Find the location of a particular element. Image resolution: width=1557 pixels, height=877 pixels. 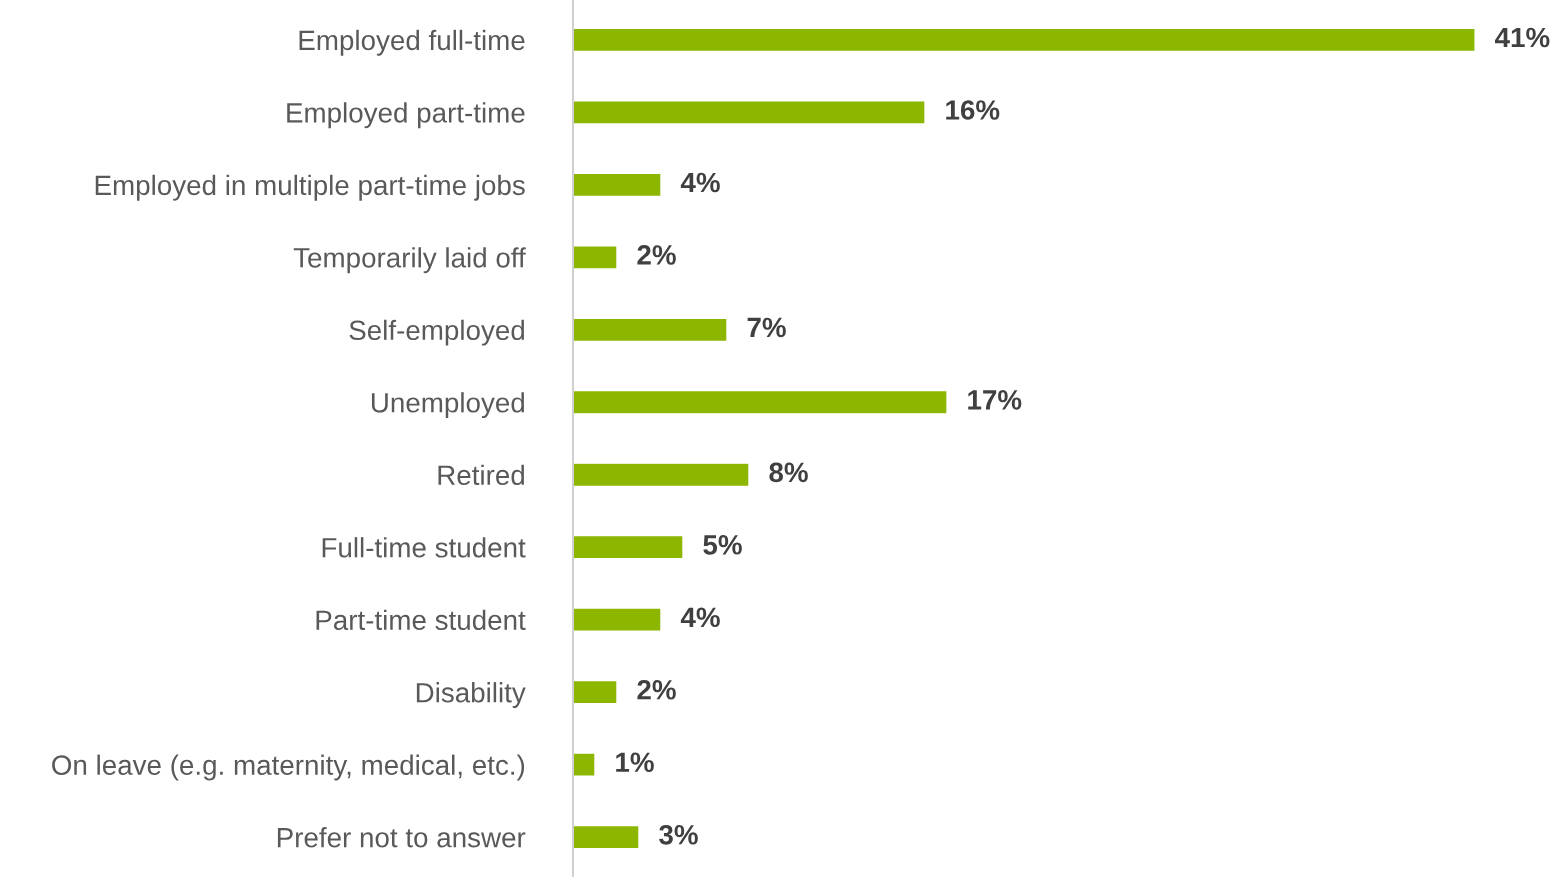

y-tick-label: Unemployed is located at coordinates (447, 405).